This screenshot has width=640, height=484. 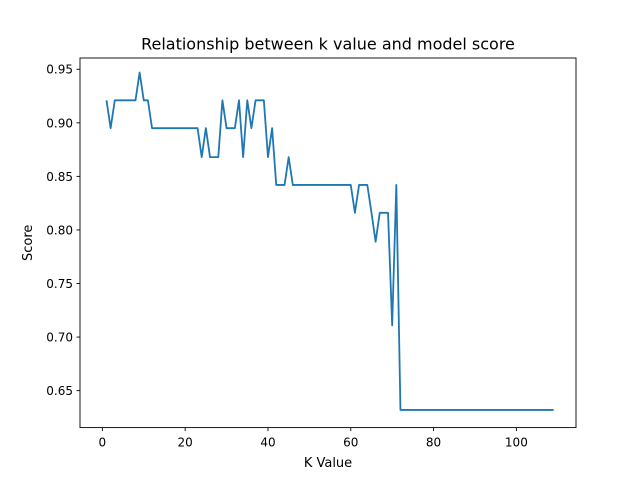 I want to click on x-axis-label: K Value, so click(x=328, y=463).